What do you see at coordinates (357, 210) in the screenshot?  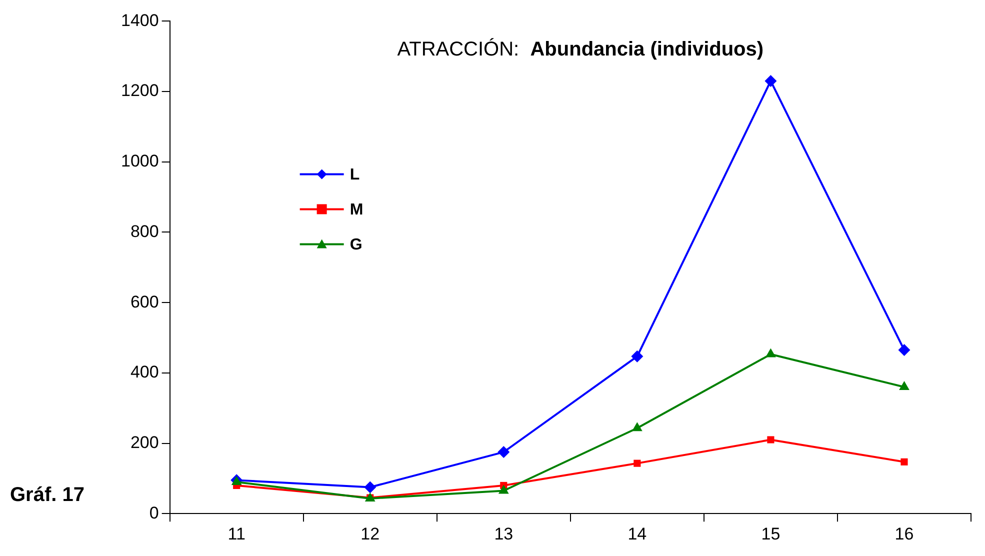 I see `legend-label: M` at bounding box center [357, 210].